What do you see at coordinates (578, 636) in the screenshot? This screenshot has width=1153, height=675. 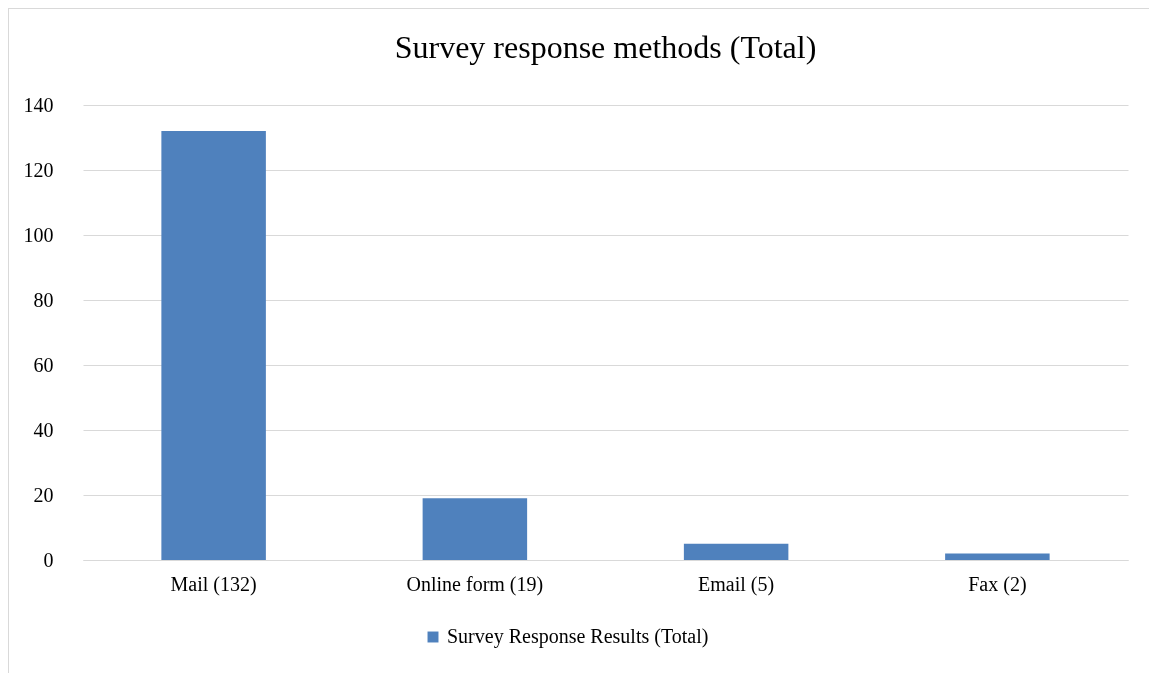 I see `legend-label: Survey Response Results (Total)` at bounding box center [578, 636].